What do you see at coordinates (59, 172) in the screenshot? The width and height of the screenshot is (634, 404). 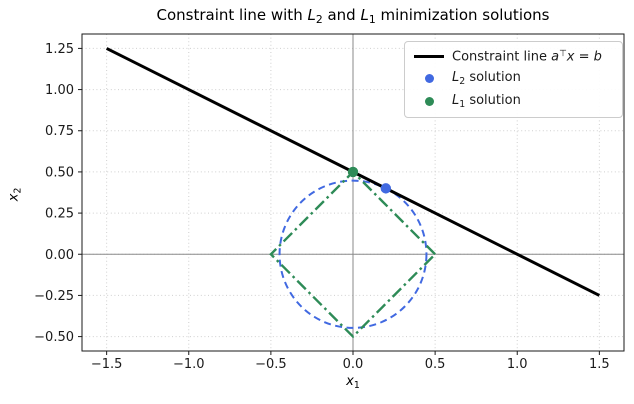 I see `y-tick-label: 0.50` at bounding box center [59, 172].